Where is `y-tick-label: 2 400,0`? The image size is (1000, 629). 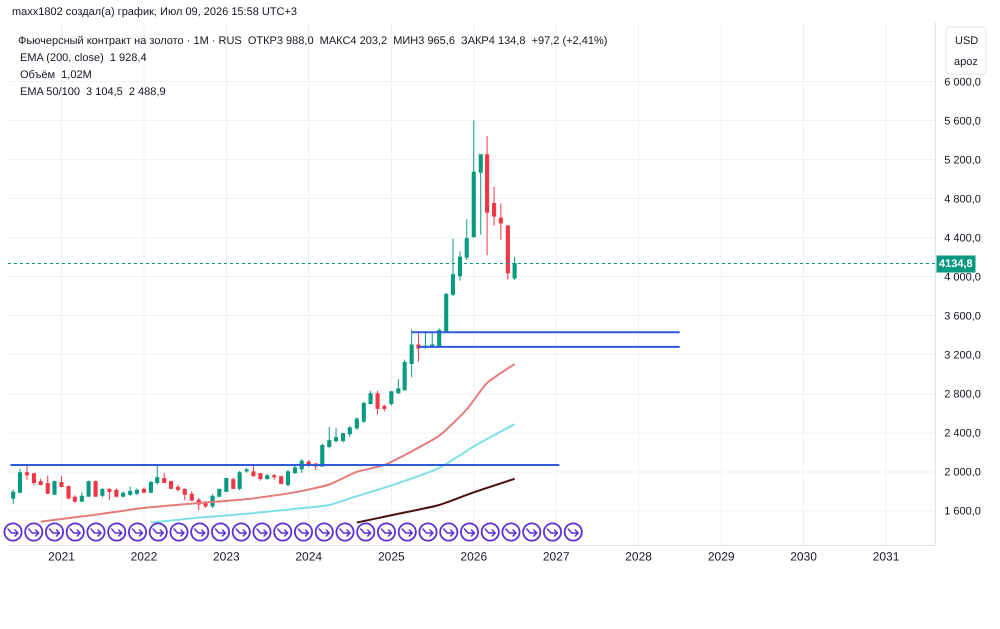 y-tick-label: 2 400,0 is located at coordinates (962, 434).